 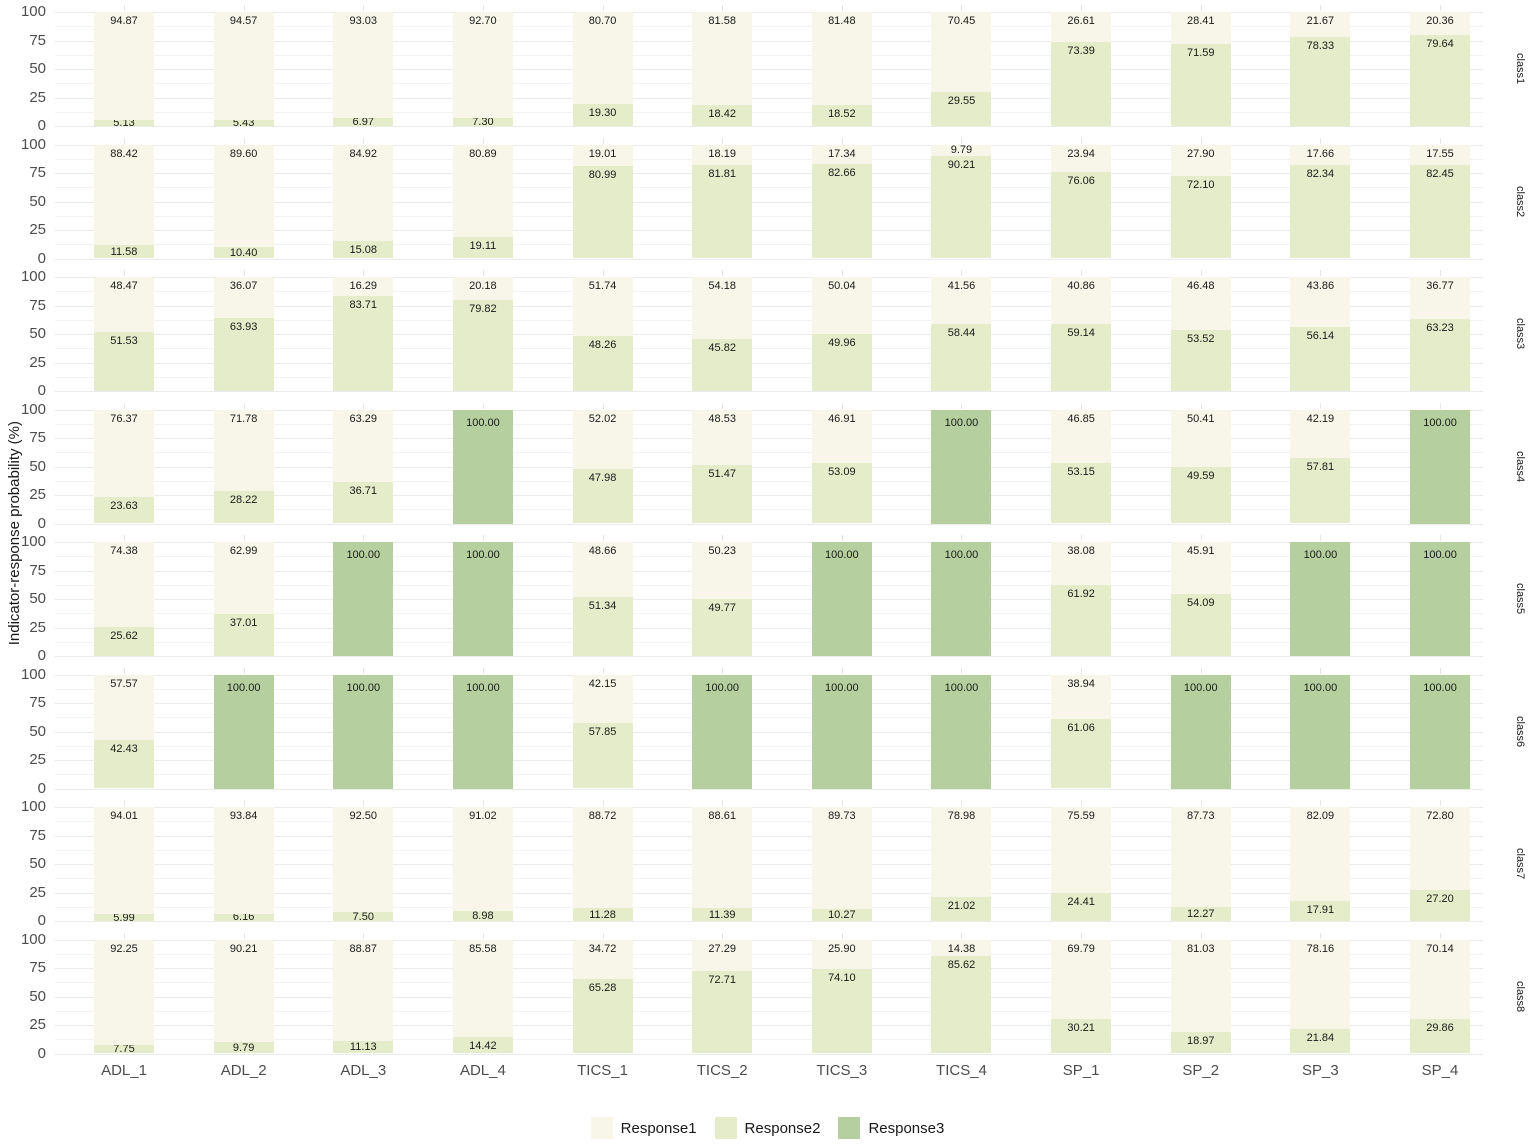 I want to click on x-tick-label: ADL_4, so click(x=482, y=1070).